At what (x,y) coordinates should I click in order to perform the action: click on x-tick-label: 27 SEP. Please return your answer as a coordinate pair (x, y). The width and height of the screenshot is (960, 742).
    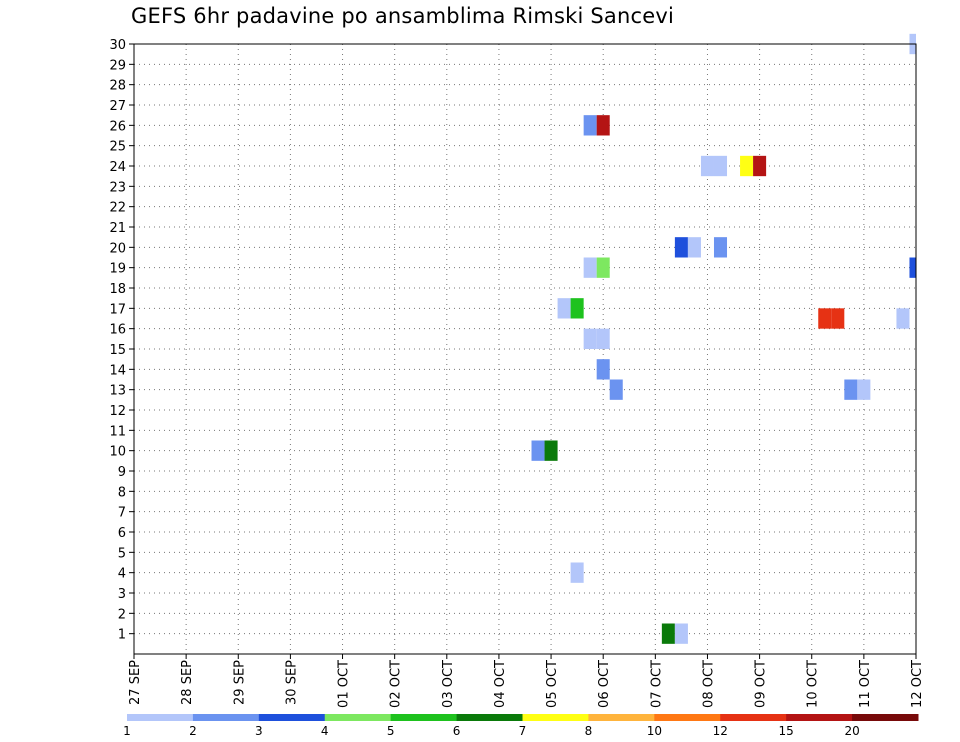
    Looking at the image, I should click on (135, 682).